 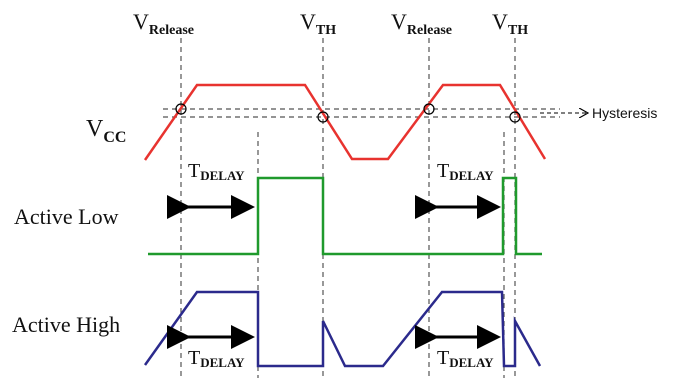 What do you see at coordinates (345, 216) in the screenshot?
I see `active-low-waveform` at bounding box center [345, 216].